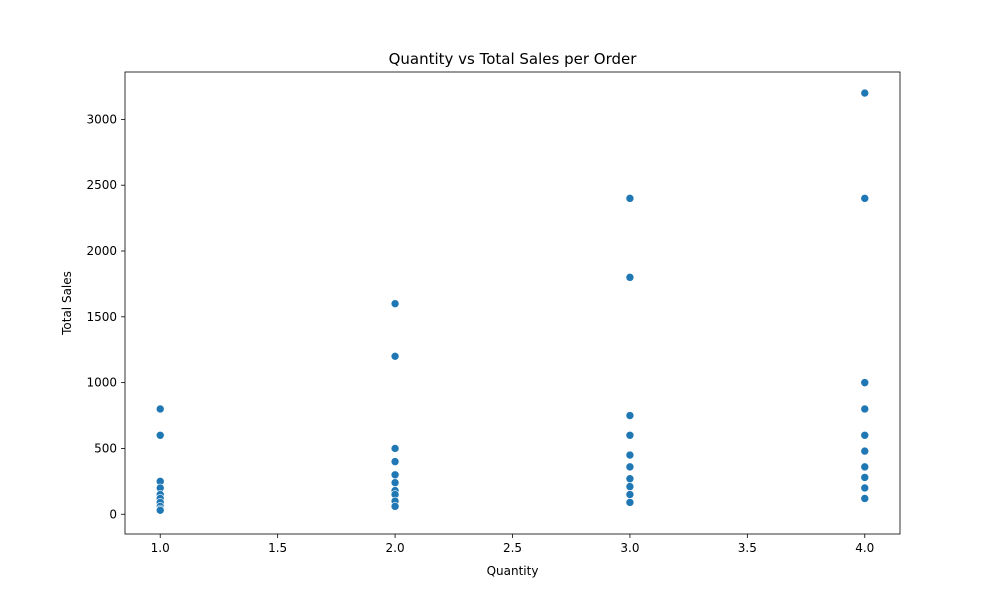 The width and height of the screenshot is (1000, 604). What do you see at coordinates (512, 548) in the screenshot?
I see `x-tick-label: 2.5` at bounding box center [512, 548].